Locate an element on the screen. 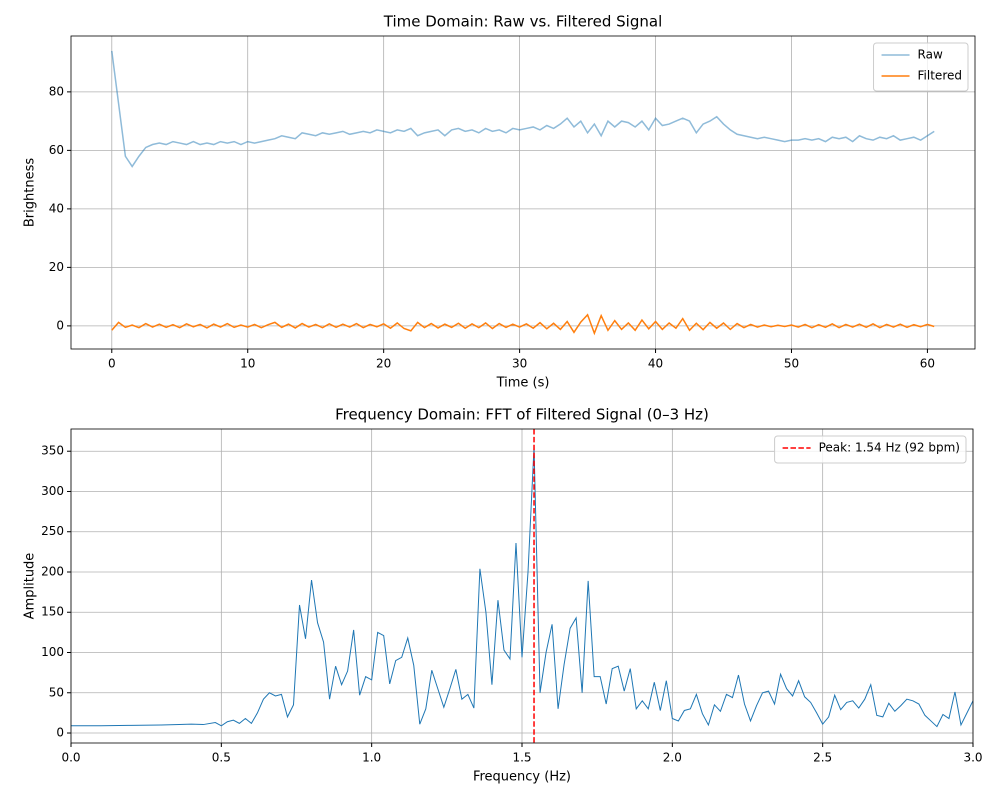 The height and width of the screenshot is (800, 1000). legend-label: Peak: 1.54 Hz (92 bpm) is located at coordinates (889, 448).